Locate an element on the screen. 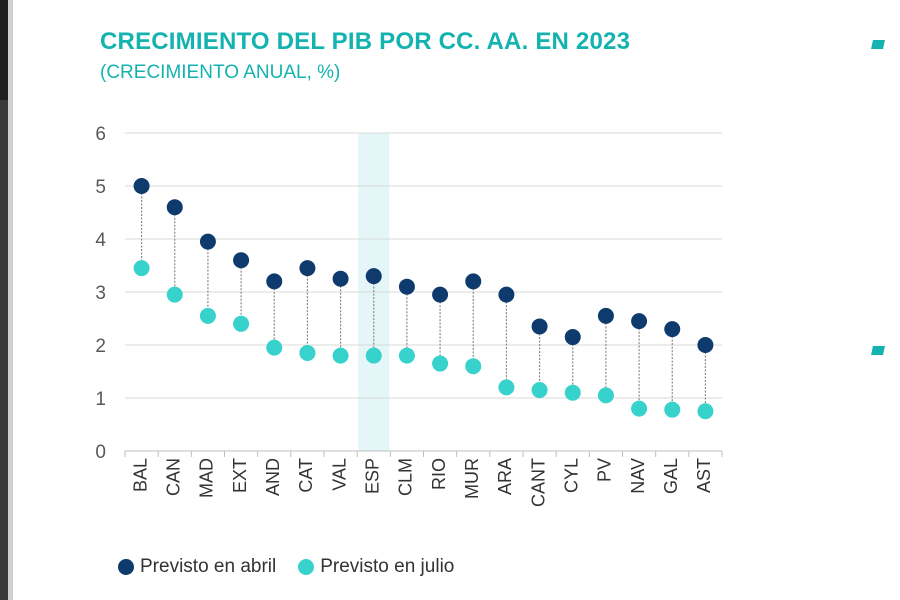 The image size is (900, 600). y-tick-label: 6 is located at coordinates (100, 134).